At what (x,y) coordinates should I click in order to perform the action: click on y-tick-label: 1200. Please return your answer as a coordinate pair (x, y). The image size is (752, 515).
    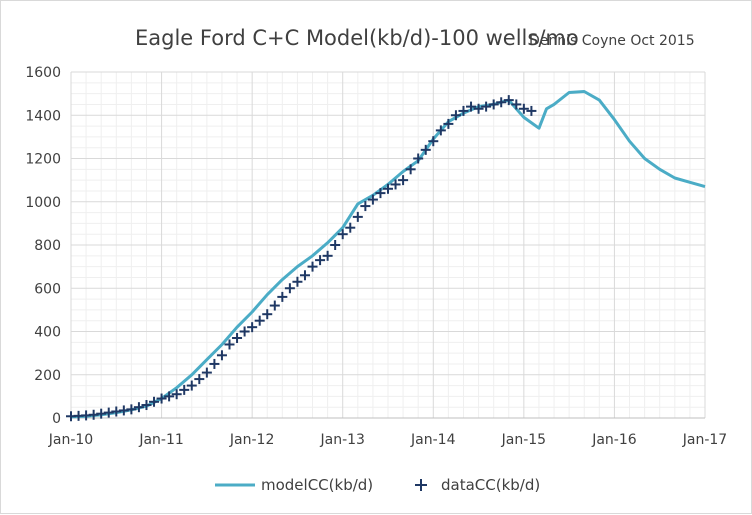
    Looking at the image, I should click on (43, 160).